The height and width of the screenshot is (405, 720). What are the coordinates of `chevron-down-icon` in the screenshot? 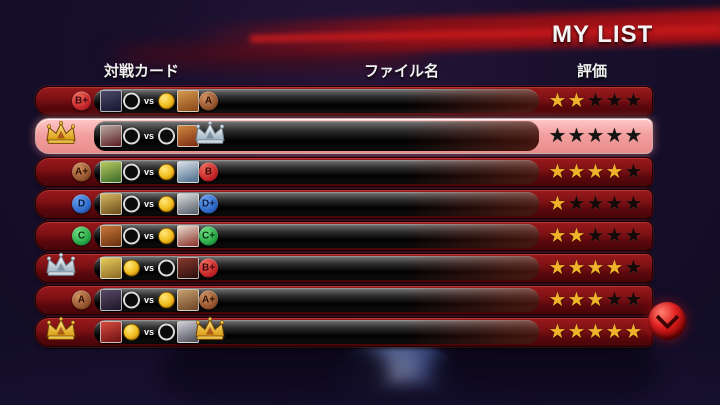 It's located at (667, 317).